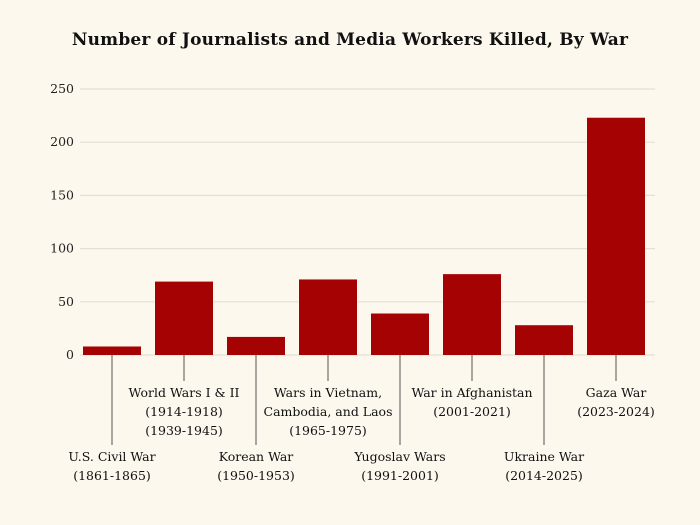  I want to click on category-label: War in Afghanistan, so click(471, 392).